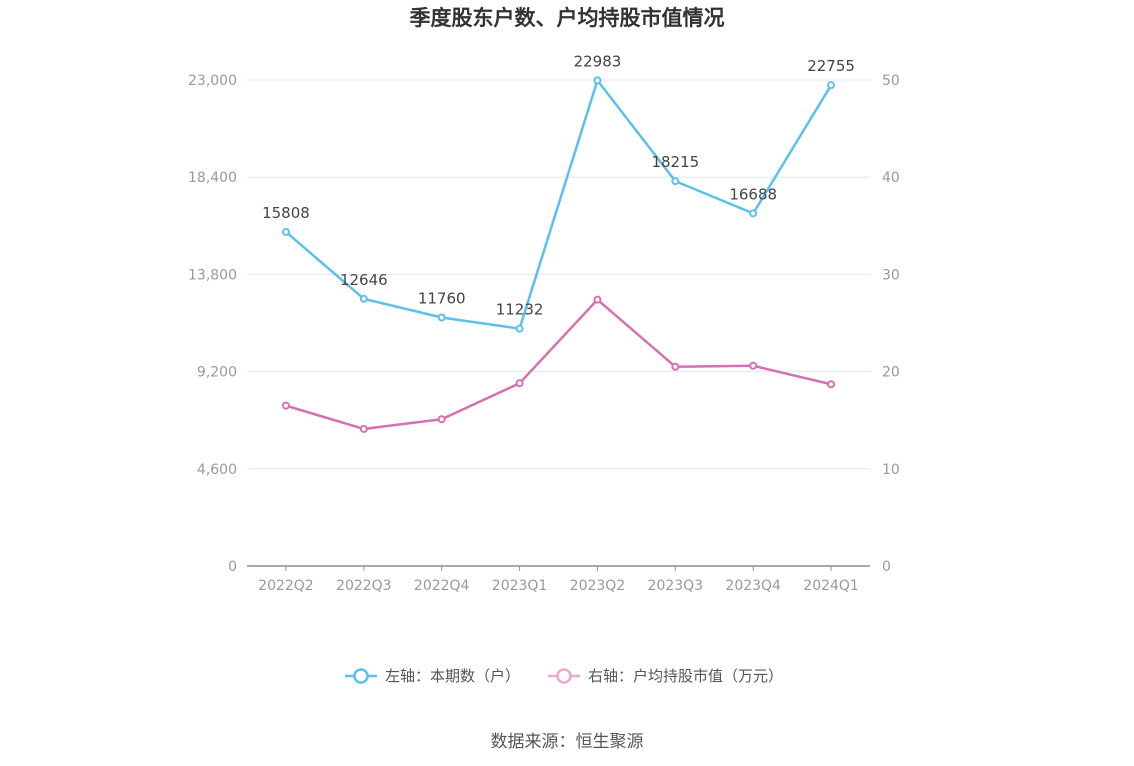  Describe the element at coordinates (891, 373) in the screenshot. I see `right-tick-label: 20` at that location.